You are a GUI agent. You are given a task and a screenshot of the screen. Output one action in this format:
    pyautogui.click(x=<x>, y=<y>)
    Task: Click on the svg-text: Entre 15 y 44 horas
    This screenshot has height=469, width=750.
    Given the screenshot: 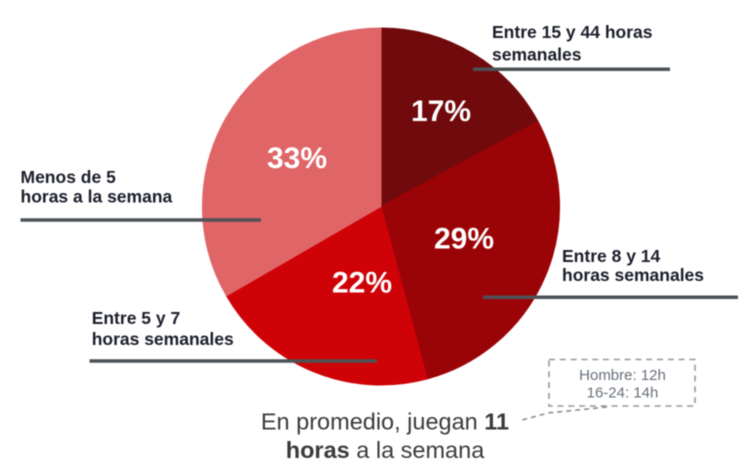 What is the action you would take?
    pyautogui.click(x=572, y=32)
    